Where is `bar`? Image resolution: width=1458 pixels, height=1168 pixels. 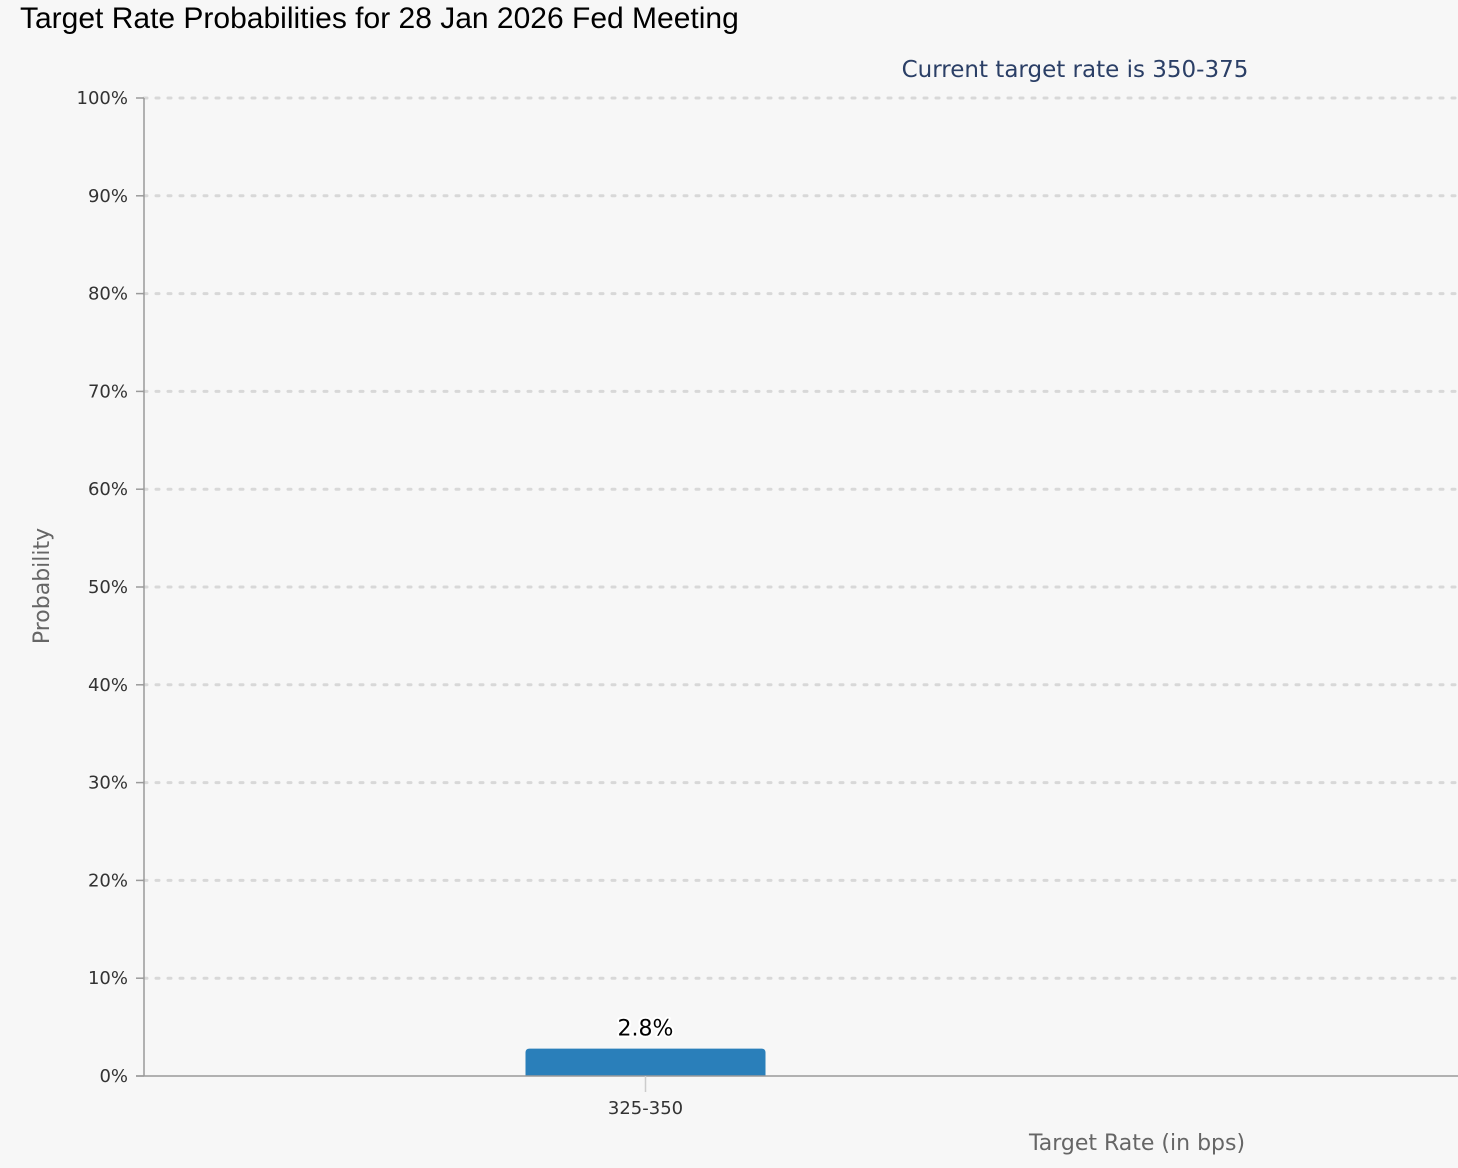 bar is located at coordinates (645, 1062).